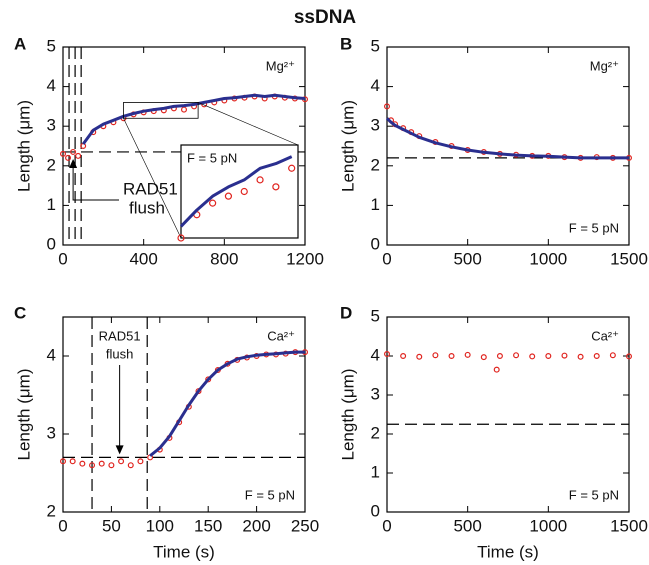  Describe the element at coordinates (119, 450) in the screenshot. I see `arrow-head` at that location.